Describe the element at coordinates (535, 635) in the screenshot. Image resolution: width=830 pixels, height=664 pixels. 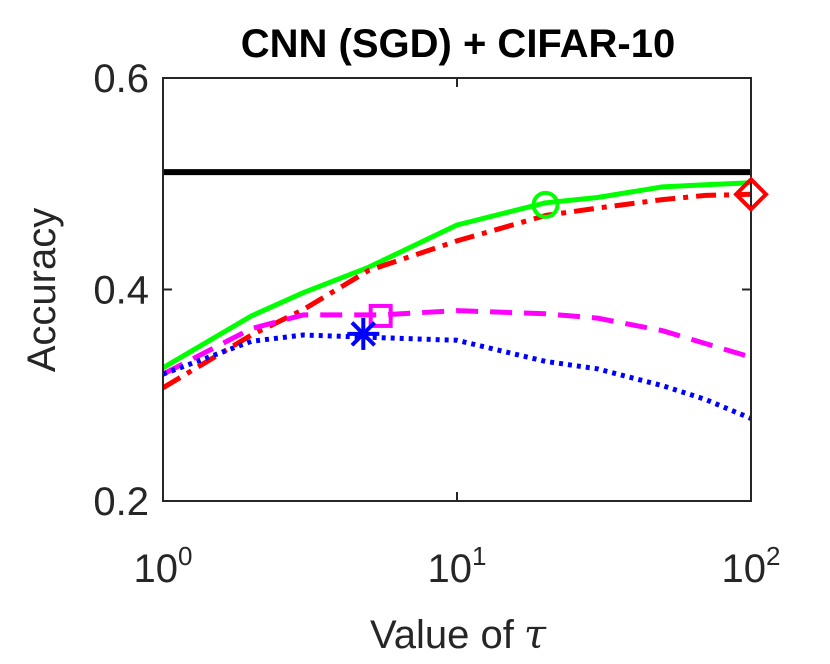
I see `x-axis-label-symbol: τ` at that location.